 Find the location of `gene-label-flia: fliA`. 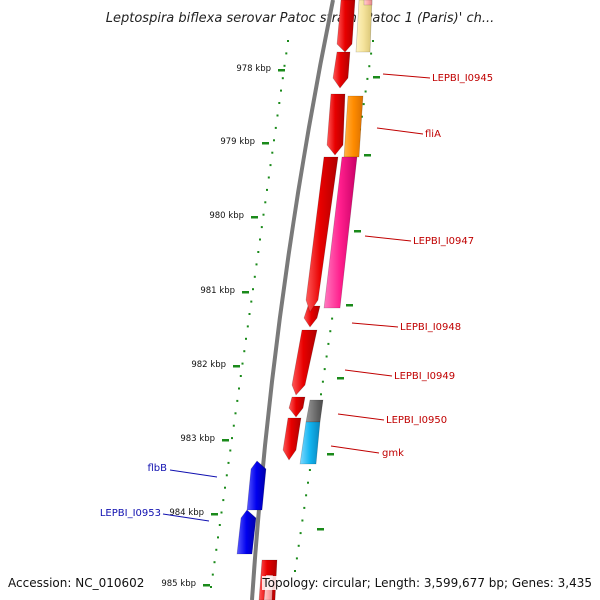

gene-label-flia: fliA is located at coordinates (433, 134).